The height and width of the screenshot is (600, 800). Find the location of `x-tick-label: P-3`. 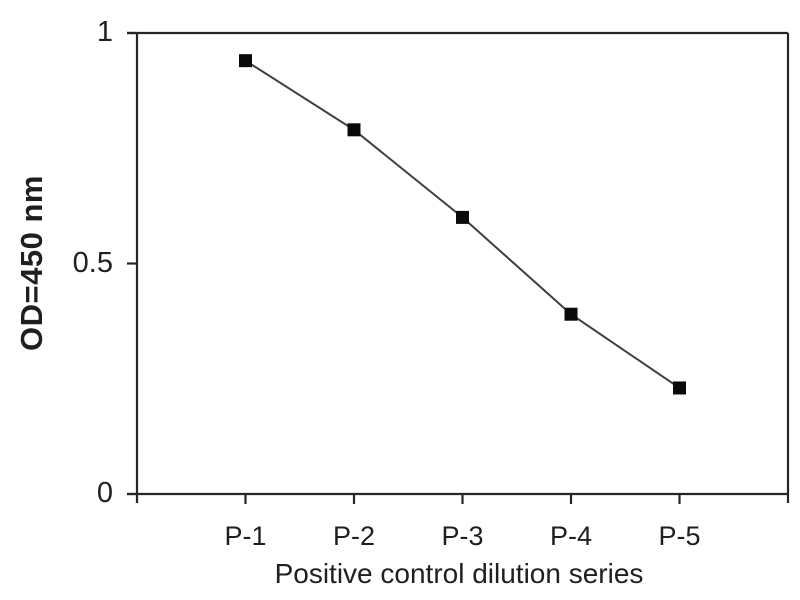

x-tick-label: P-3 is located at coordinates (462, 536).